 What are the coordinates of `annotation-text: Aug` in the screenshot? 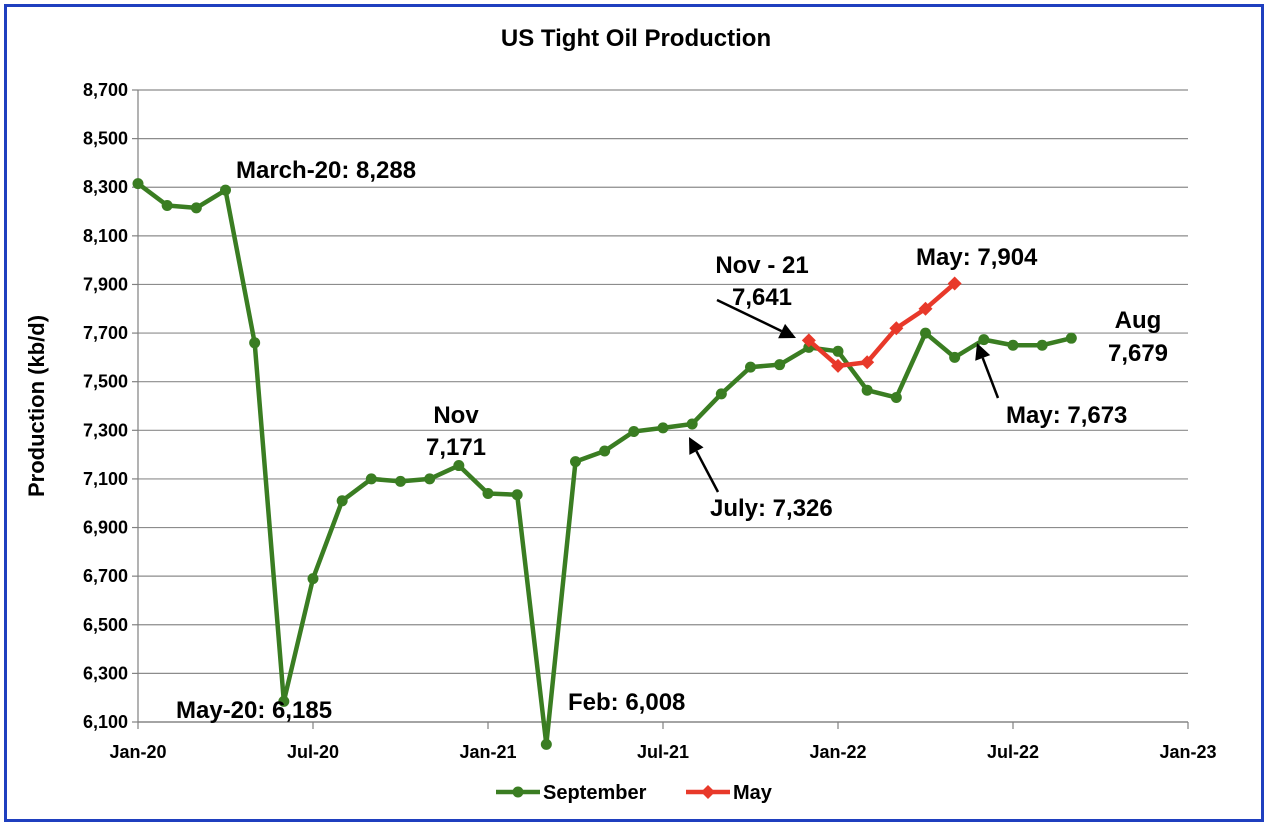 It's located at (1138, 320).